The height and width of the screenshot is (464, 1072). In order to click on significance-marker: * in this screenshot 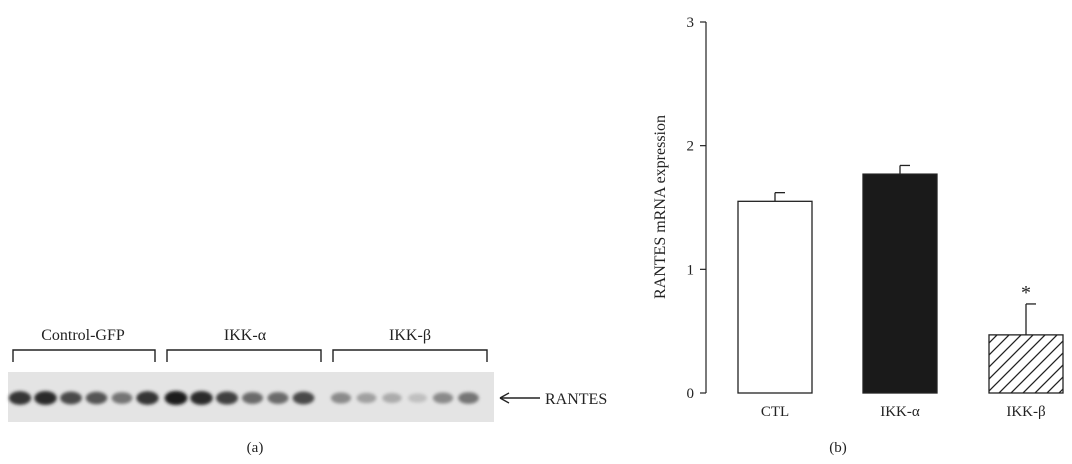, I will do `click(1026, 293)`.